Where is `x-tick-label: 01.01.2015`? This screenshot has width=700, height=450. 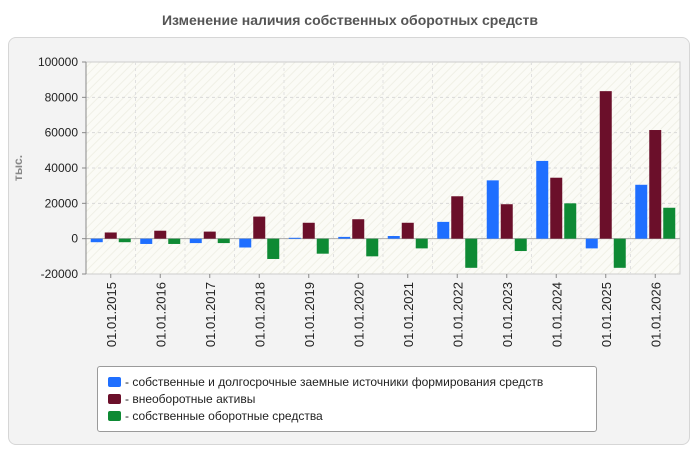
x-tick-label: 01.01.2015 is located at coordinates (111, 314).